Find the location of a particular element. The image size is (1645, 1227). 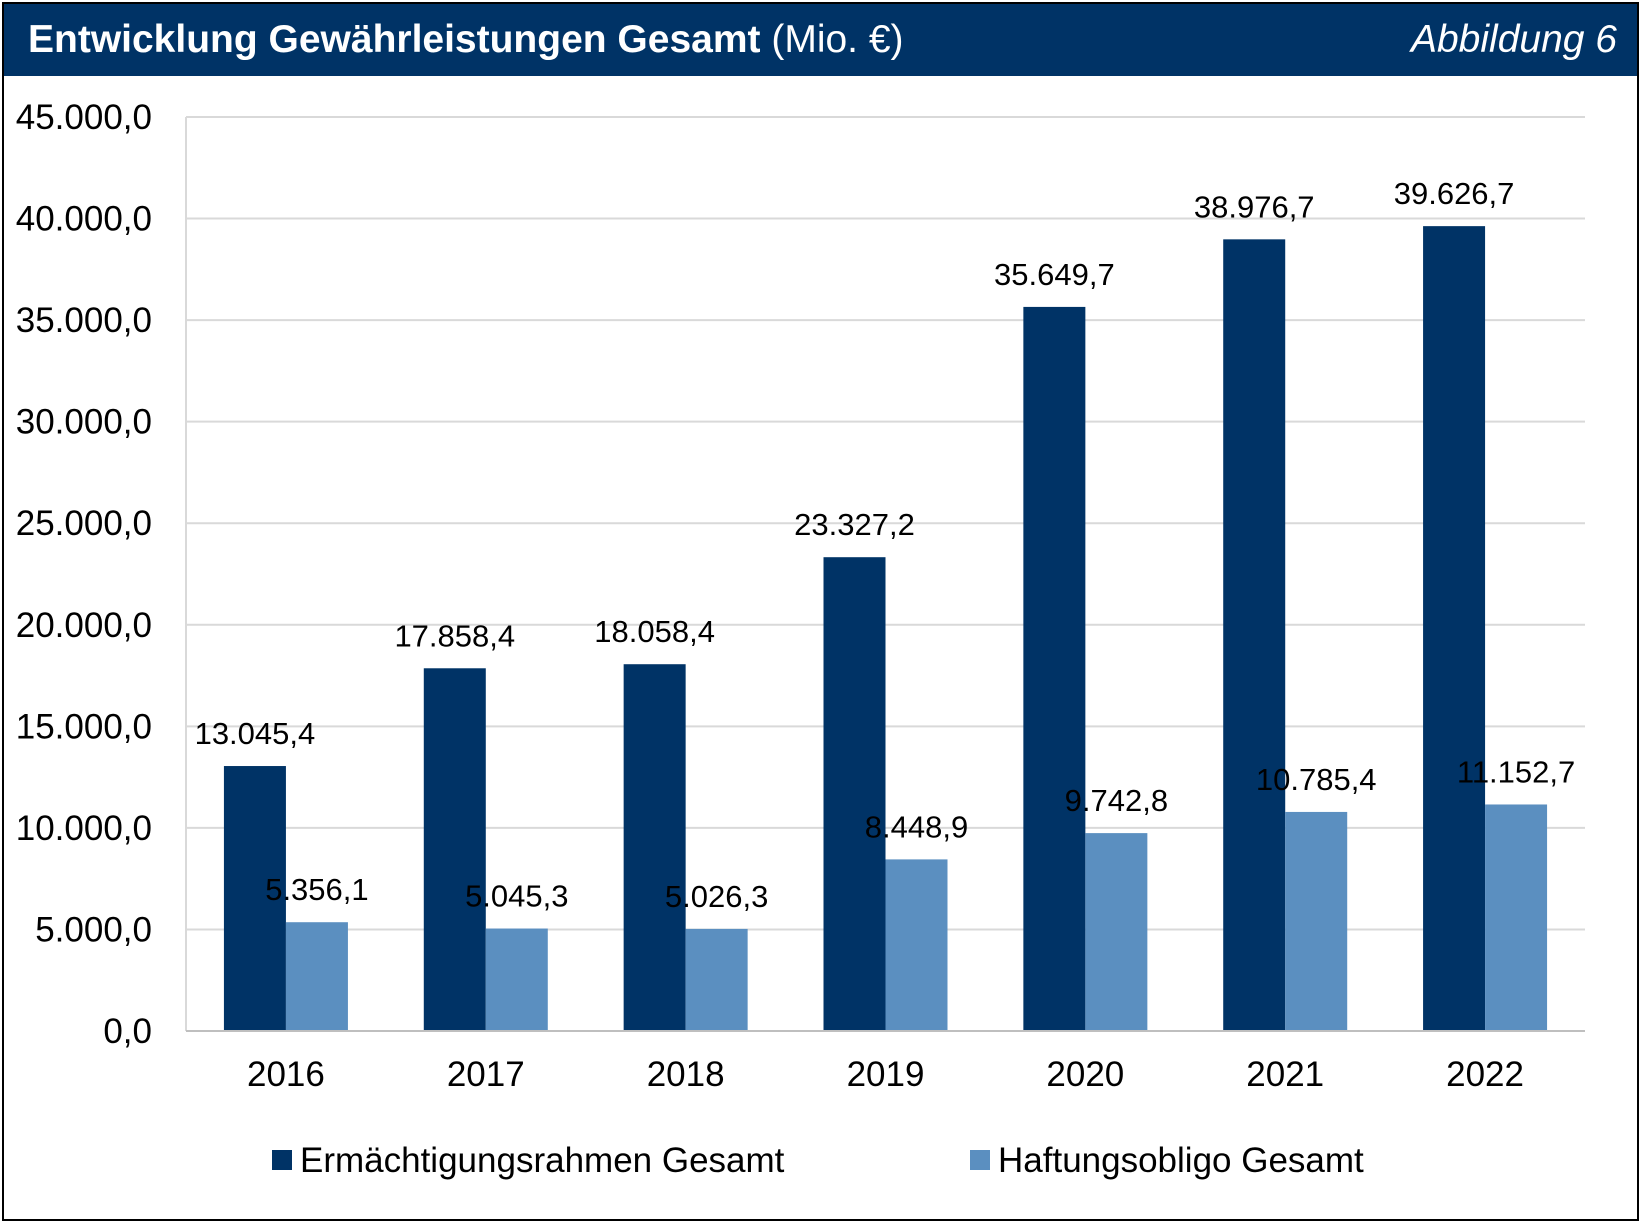

x-tick-label: 2020 is located at coordinates (1085, 1074).